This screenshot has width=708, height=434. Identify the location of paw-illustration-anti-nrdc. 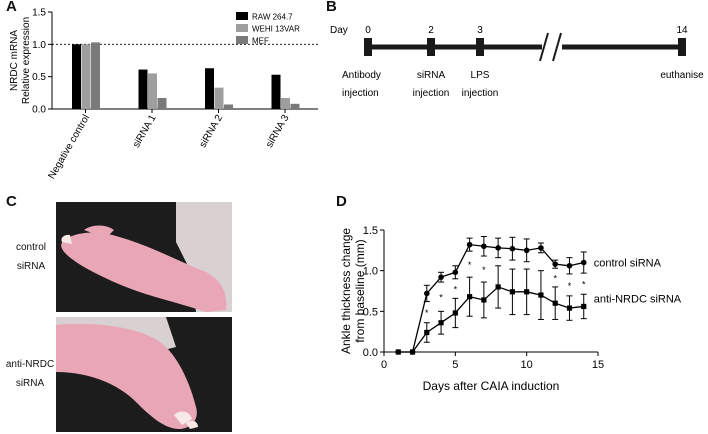
(144, 374).